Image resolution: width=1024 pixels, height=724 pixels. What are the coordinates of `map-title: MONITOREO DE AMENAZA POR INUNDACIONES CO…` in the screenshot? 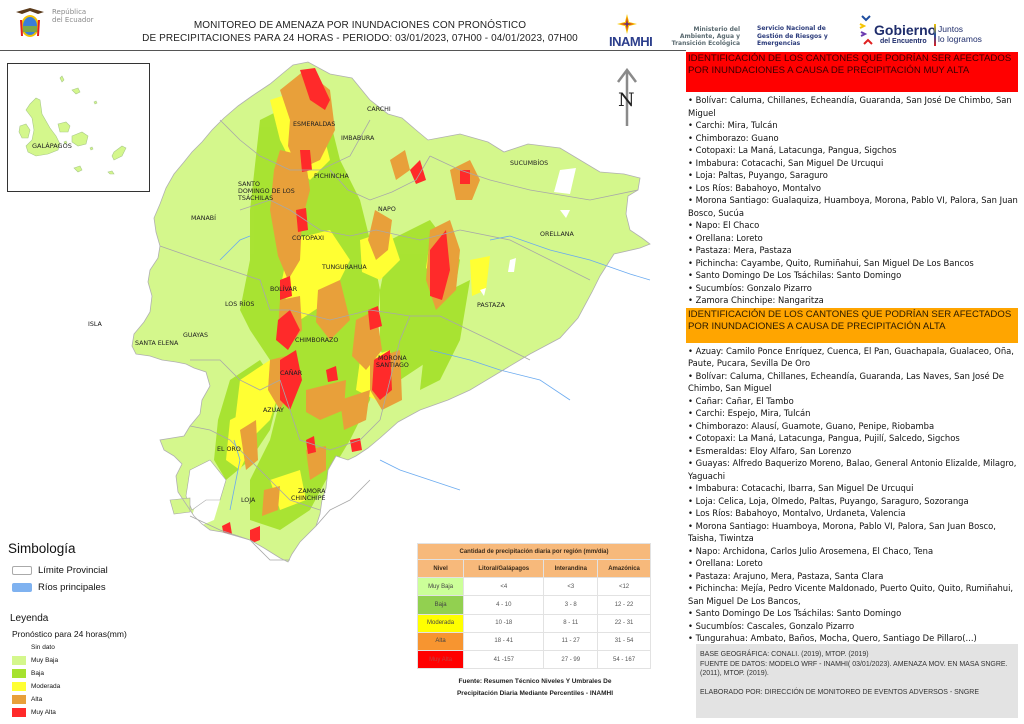 It's located at (360, 32).